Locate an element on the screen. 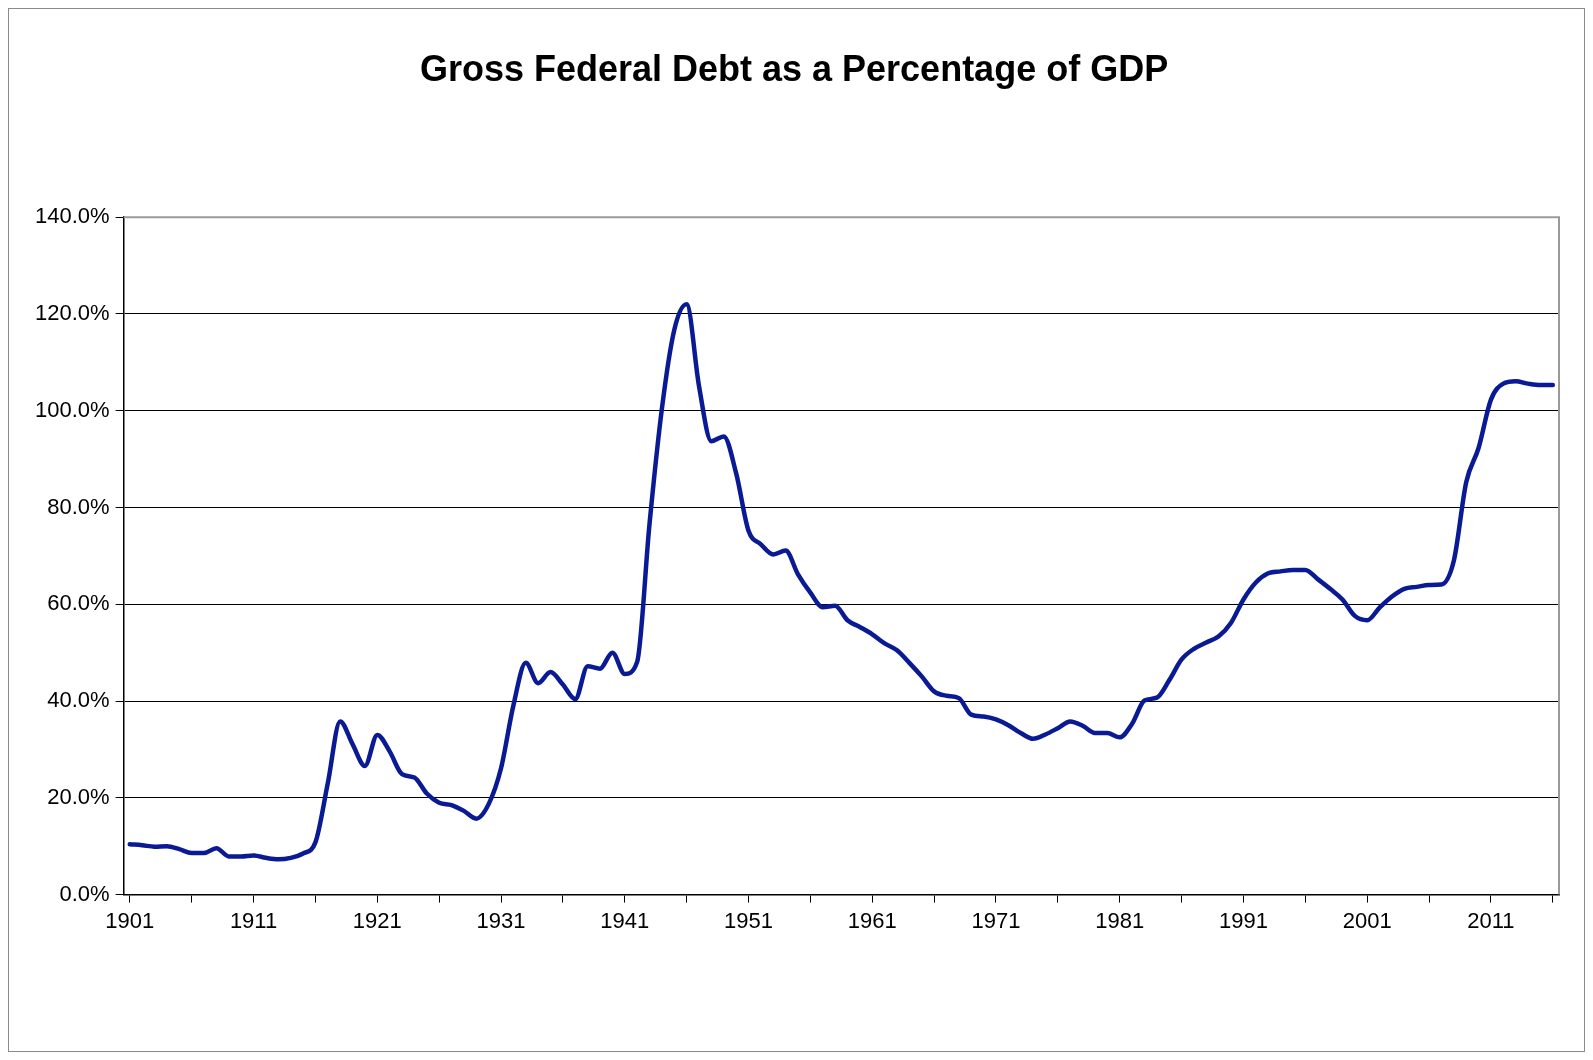  y-tick-label: 60.0% is located at coordinates (78, 603).